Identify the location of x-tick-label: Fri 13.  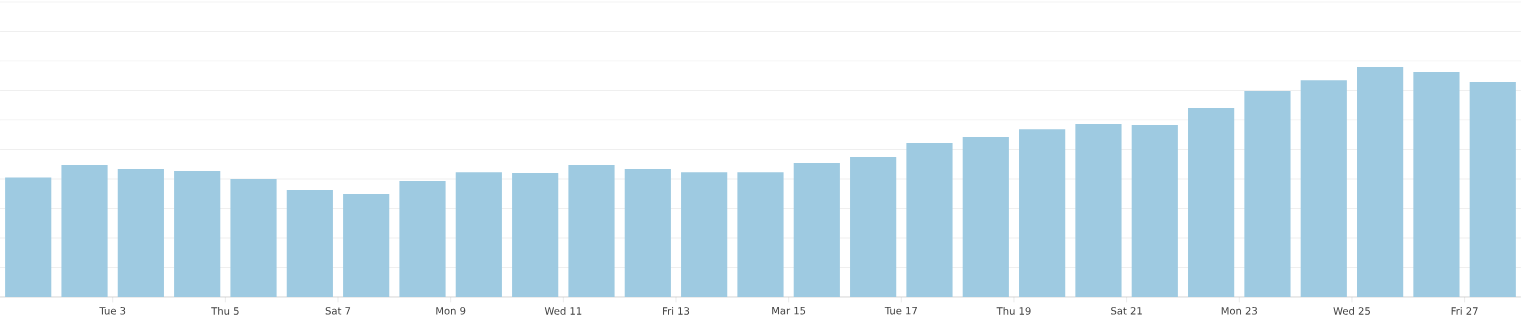
(676, 311).